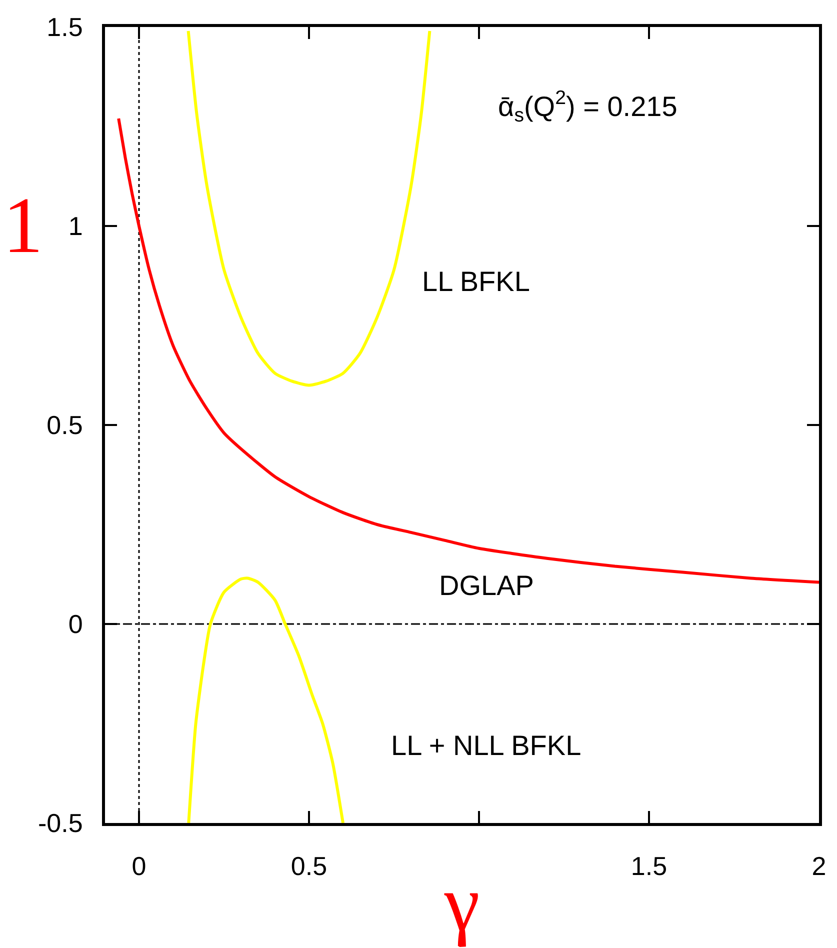  What do you see at coordinates (486, 745) in the screenshot?
I see `annotation: LL + NLL BFKL` at bounding box center [486, 745].